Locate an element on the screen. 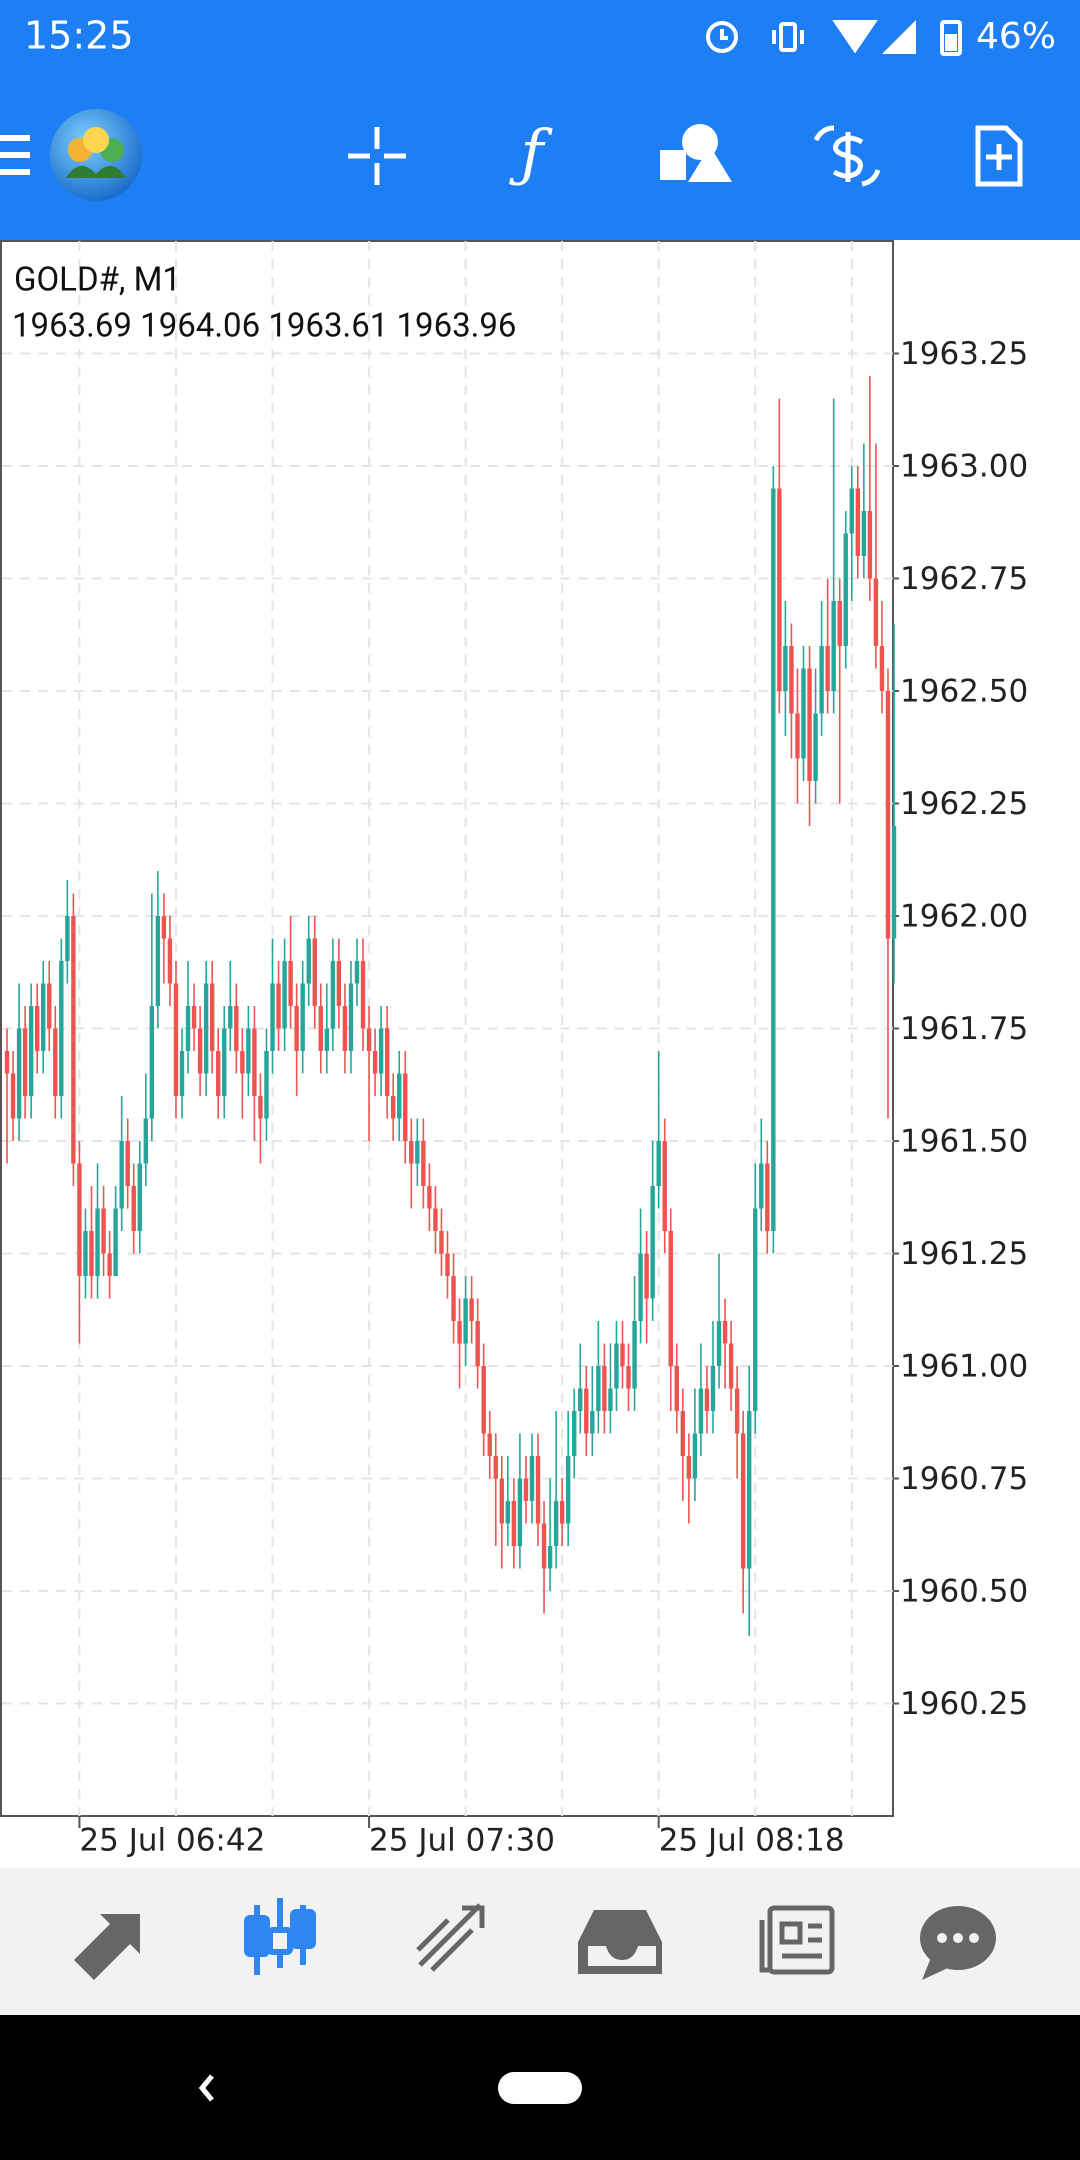 The width and height of the screenshot is (1080, 2160). chat-tab is located at coordinates (958, 1943).